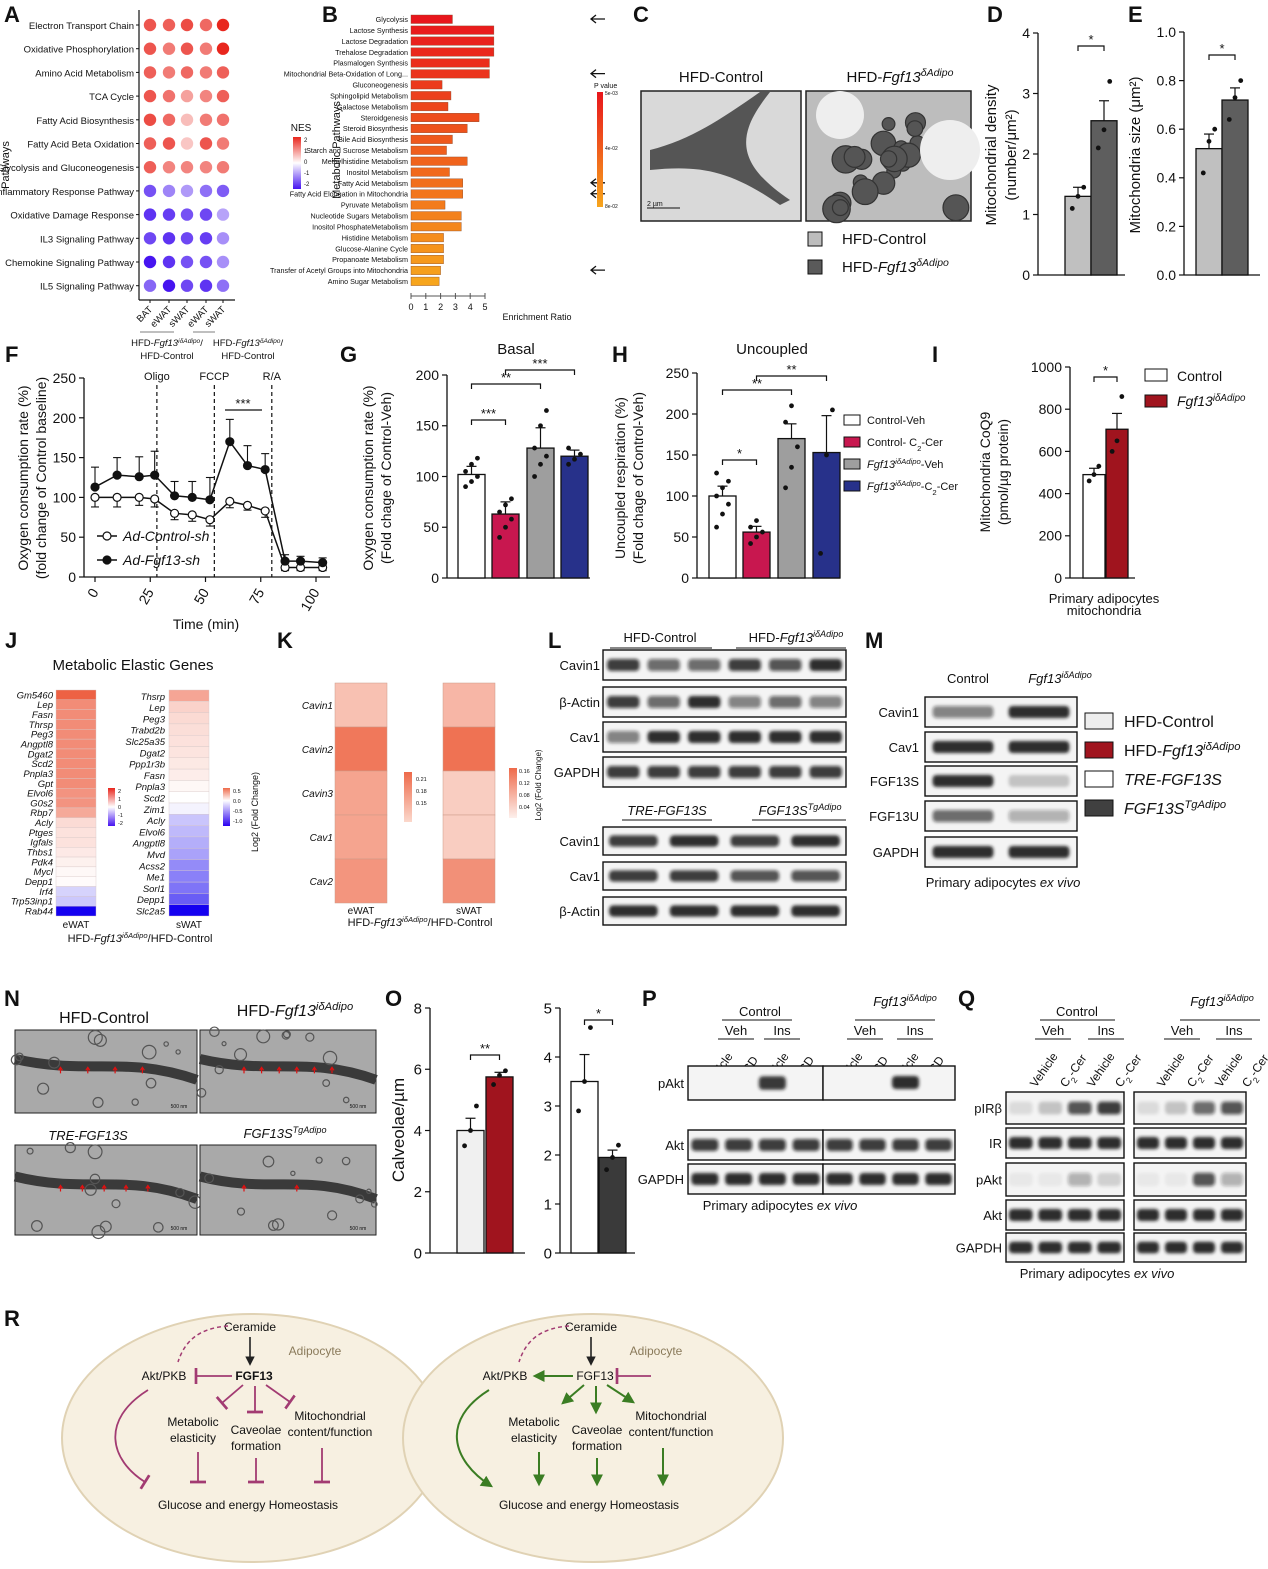 This screenshot has width=1268, height=1569. I want to click on significance-label: **, so click(506, 377).